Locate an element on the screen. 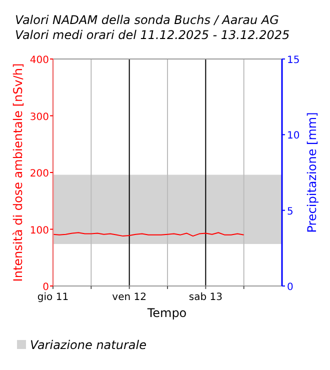 This screenshot has width=330, height=370. x-tick-label: sab 13 is located at coordinates (205, 297).